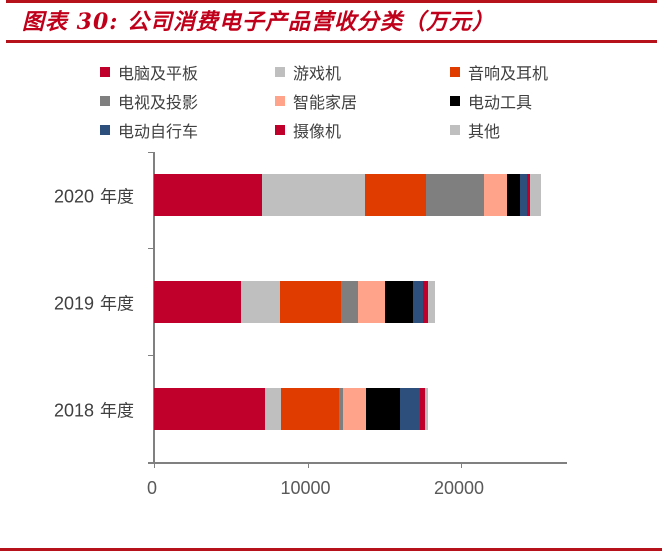  I want to click on x-tick-label: 0, so click(152, 488).